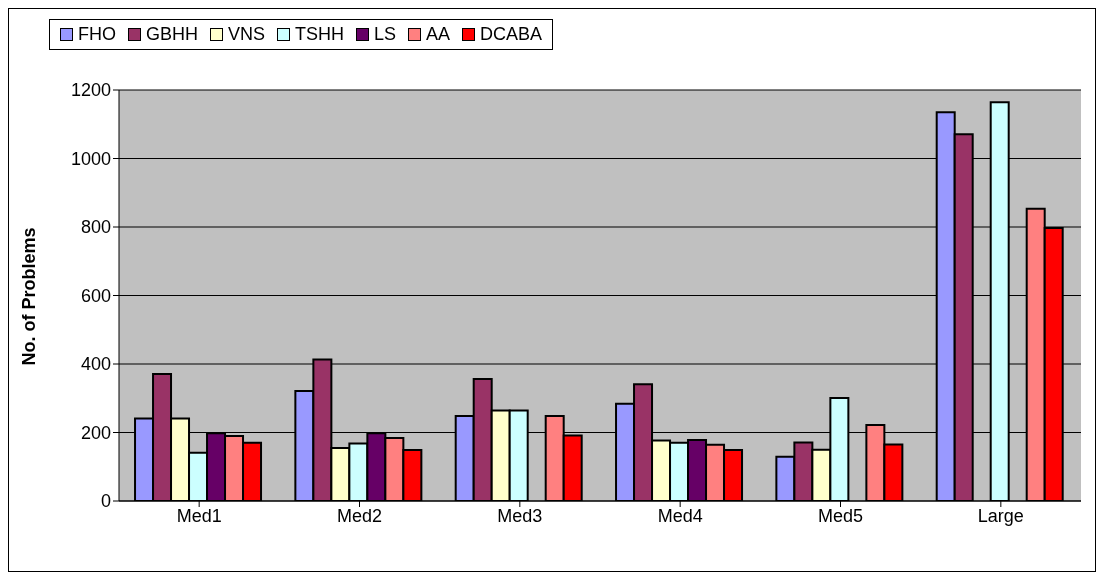 This screenshot has height=580, width=1104. I want to click on legend-label: FHO, so click(96, 34).